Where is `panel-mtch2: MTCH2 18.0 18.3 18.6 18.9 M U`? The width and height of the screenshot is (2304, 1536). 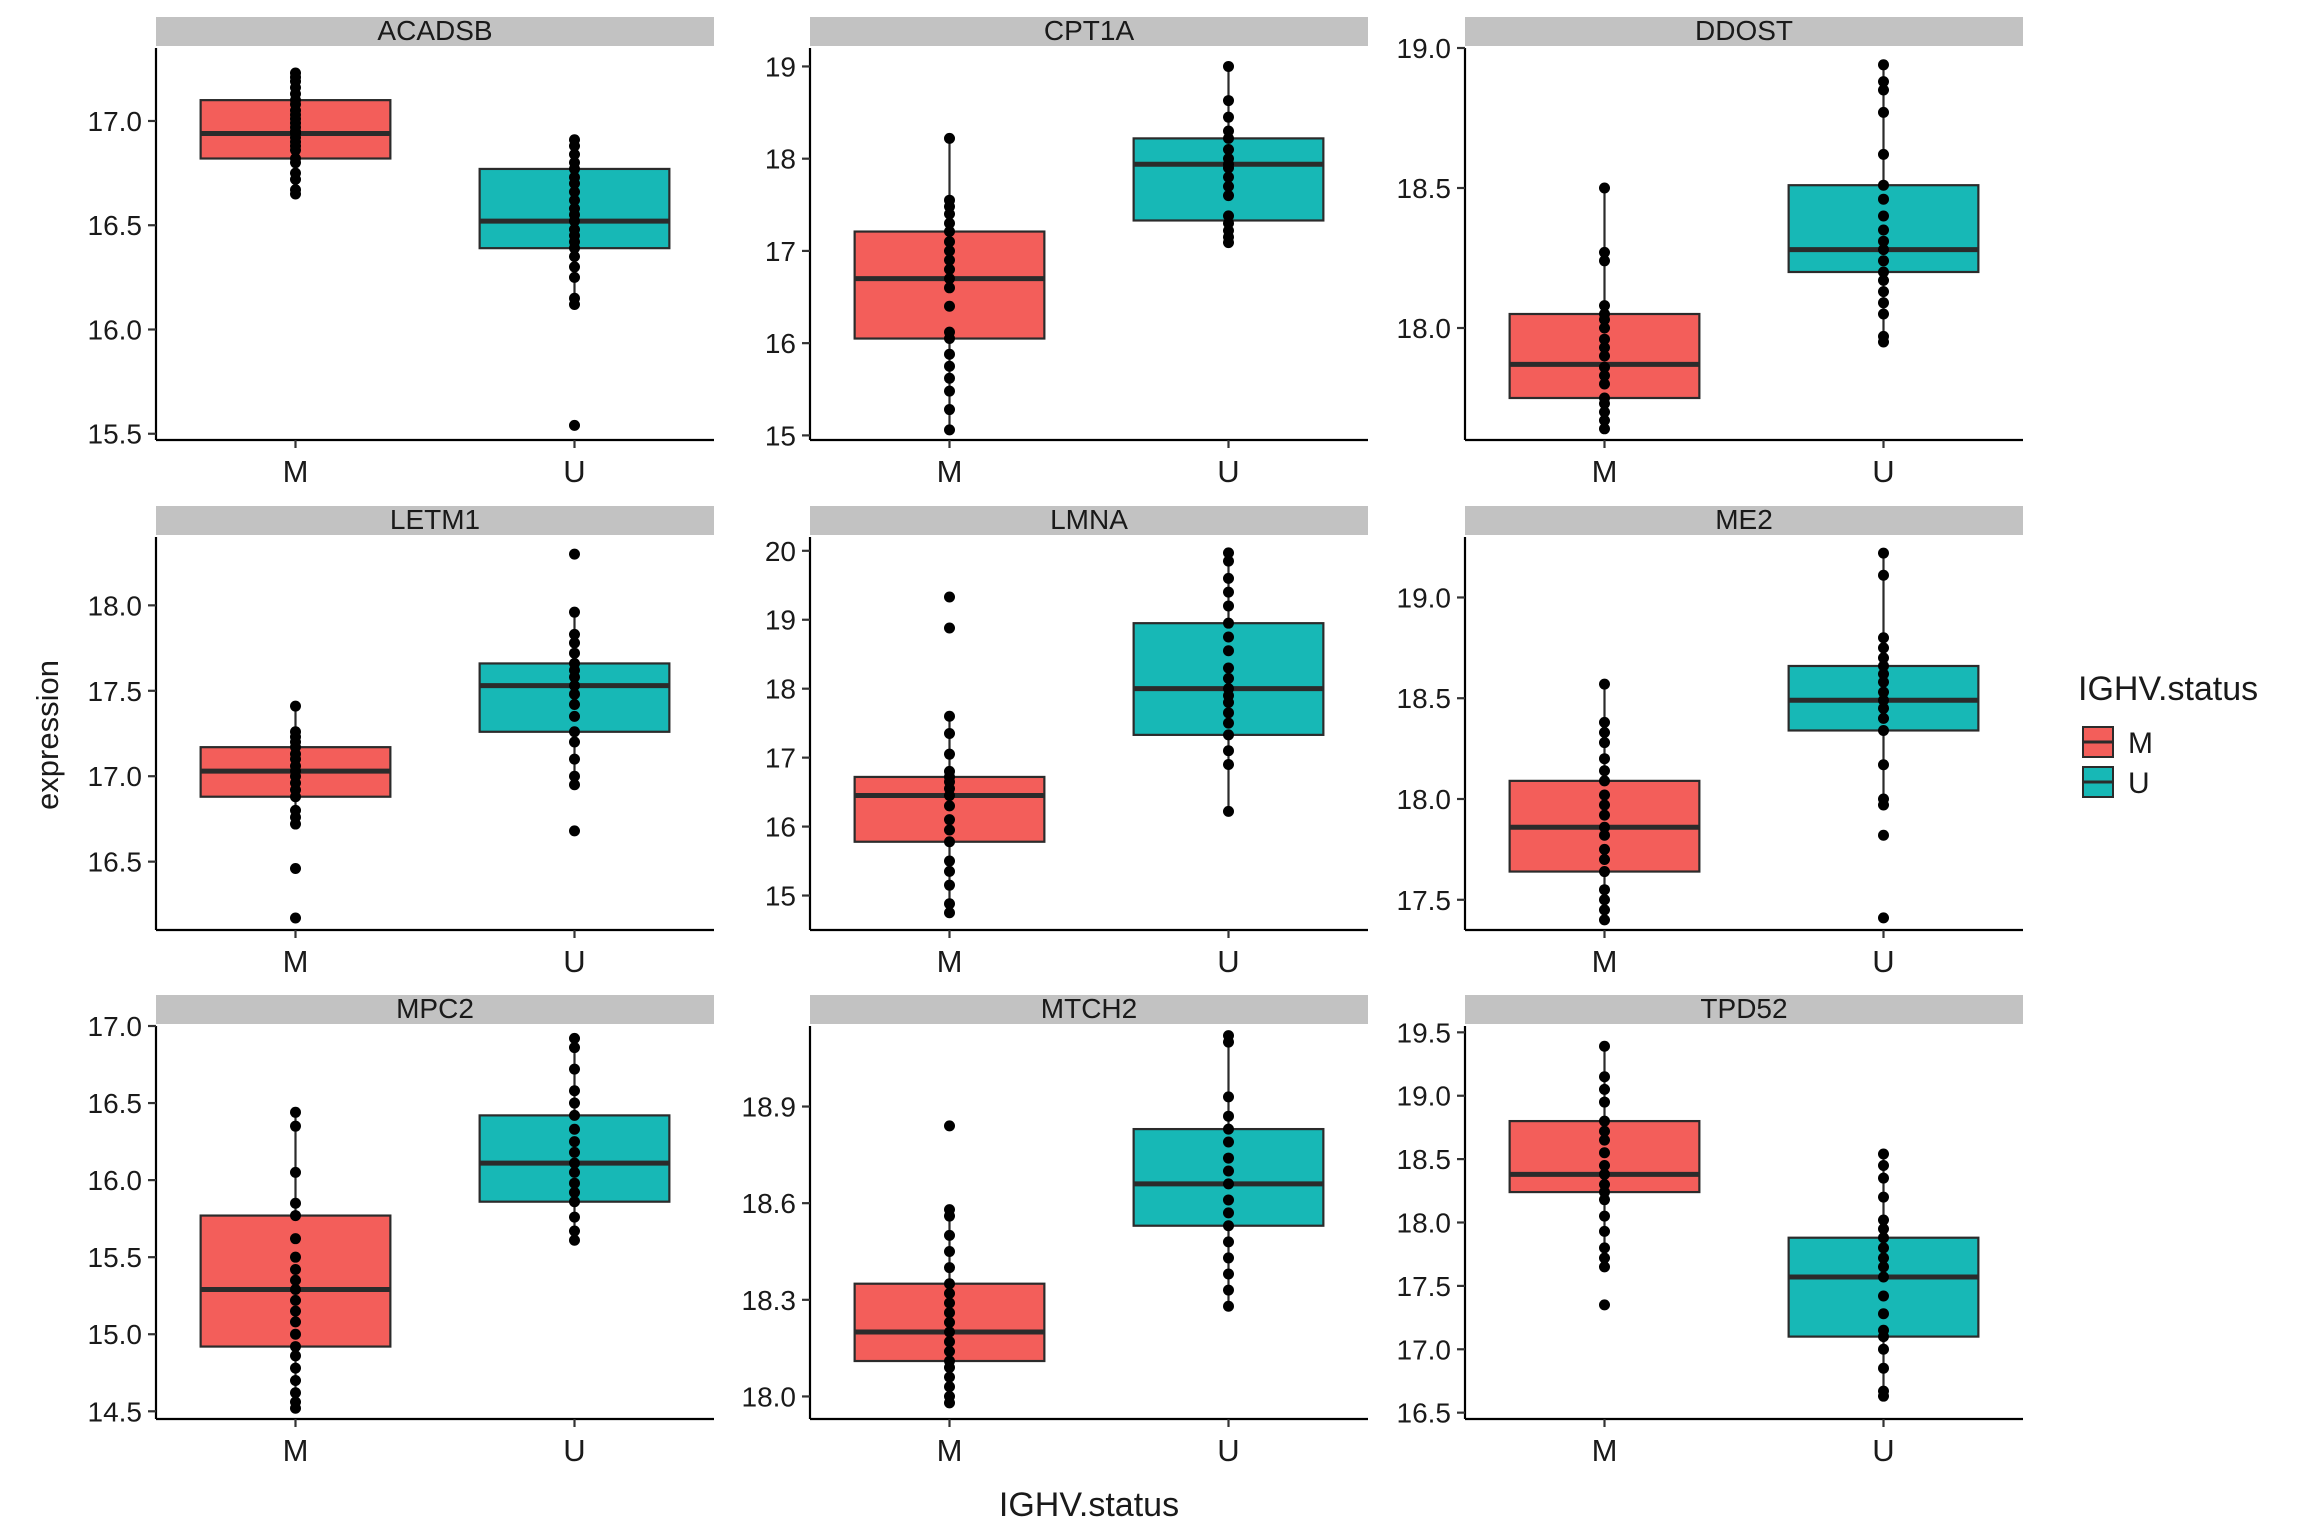 panel-mtch2: MTCH2 18.0 18.3 18.6 18.9 M U is located at coordinates (1055, 1230).